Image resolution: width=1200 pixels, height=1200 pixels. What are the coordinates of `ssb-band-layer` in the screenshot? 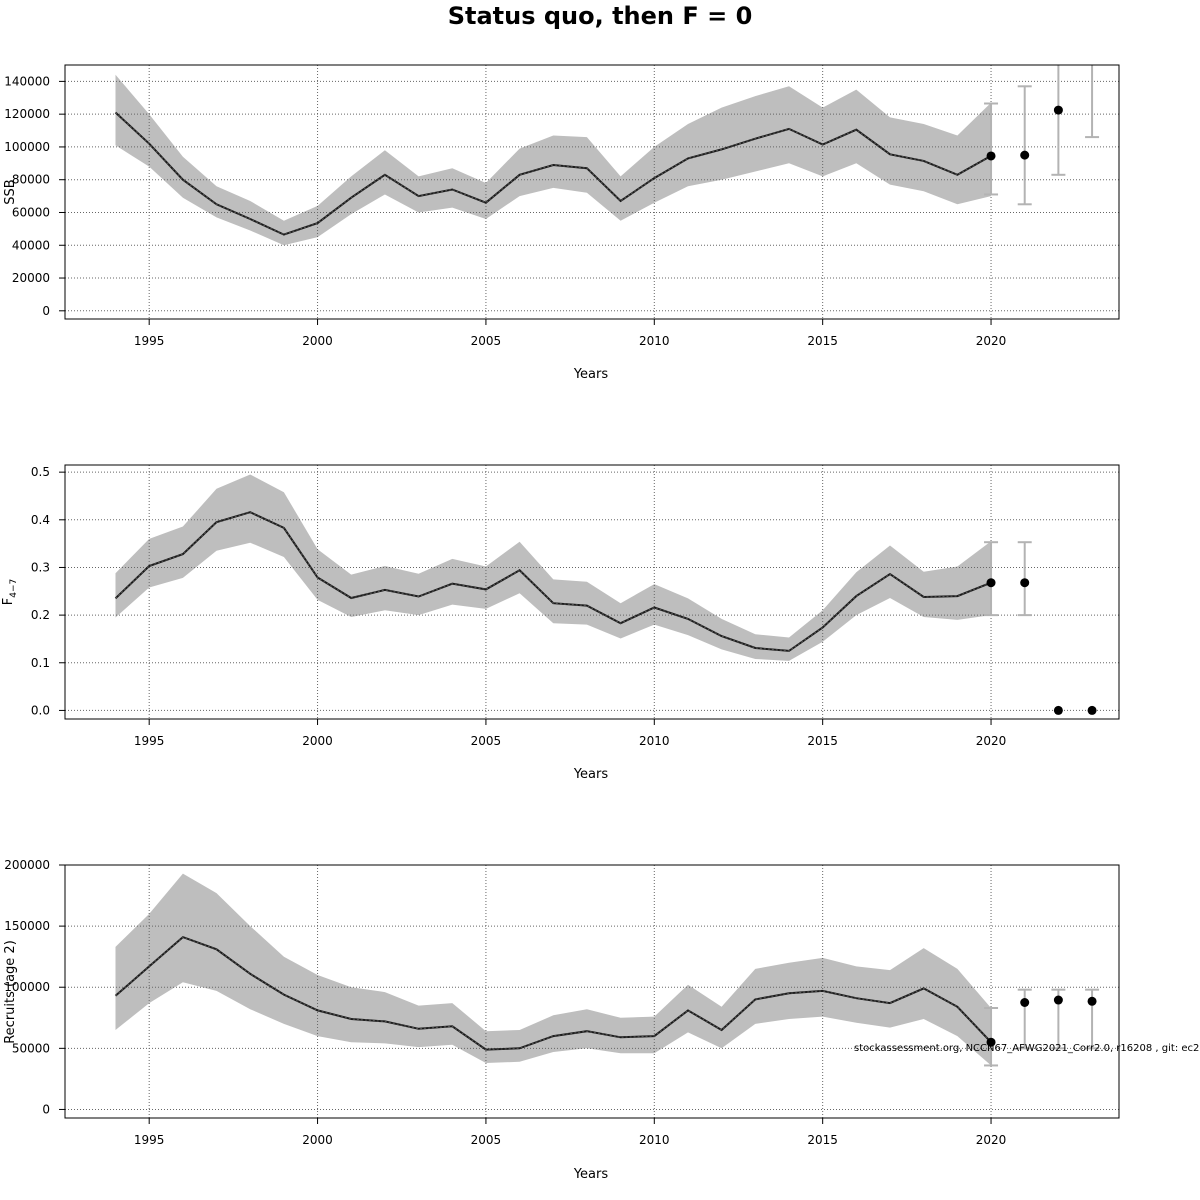 It's located at (553, 160).